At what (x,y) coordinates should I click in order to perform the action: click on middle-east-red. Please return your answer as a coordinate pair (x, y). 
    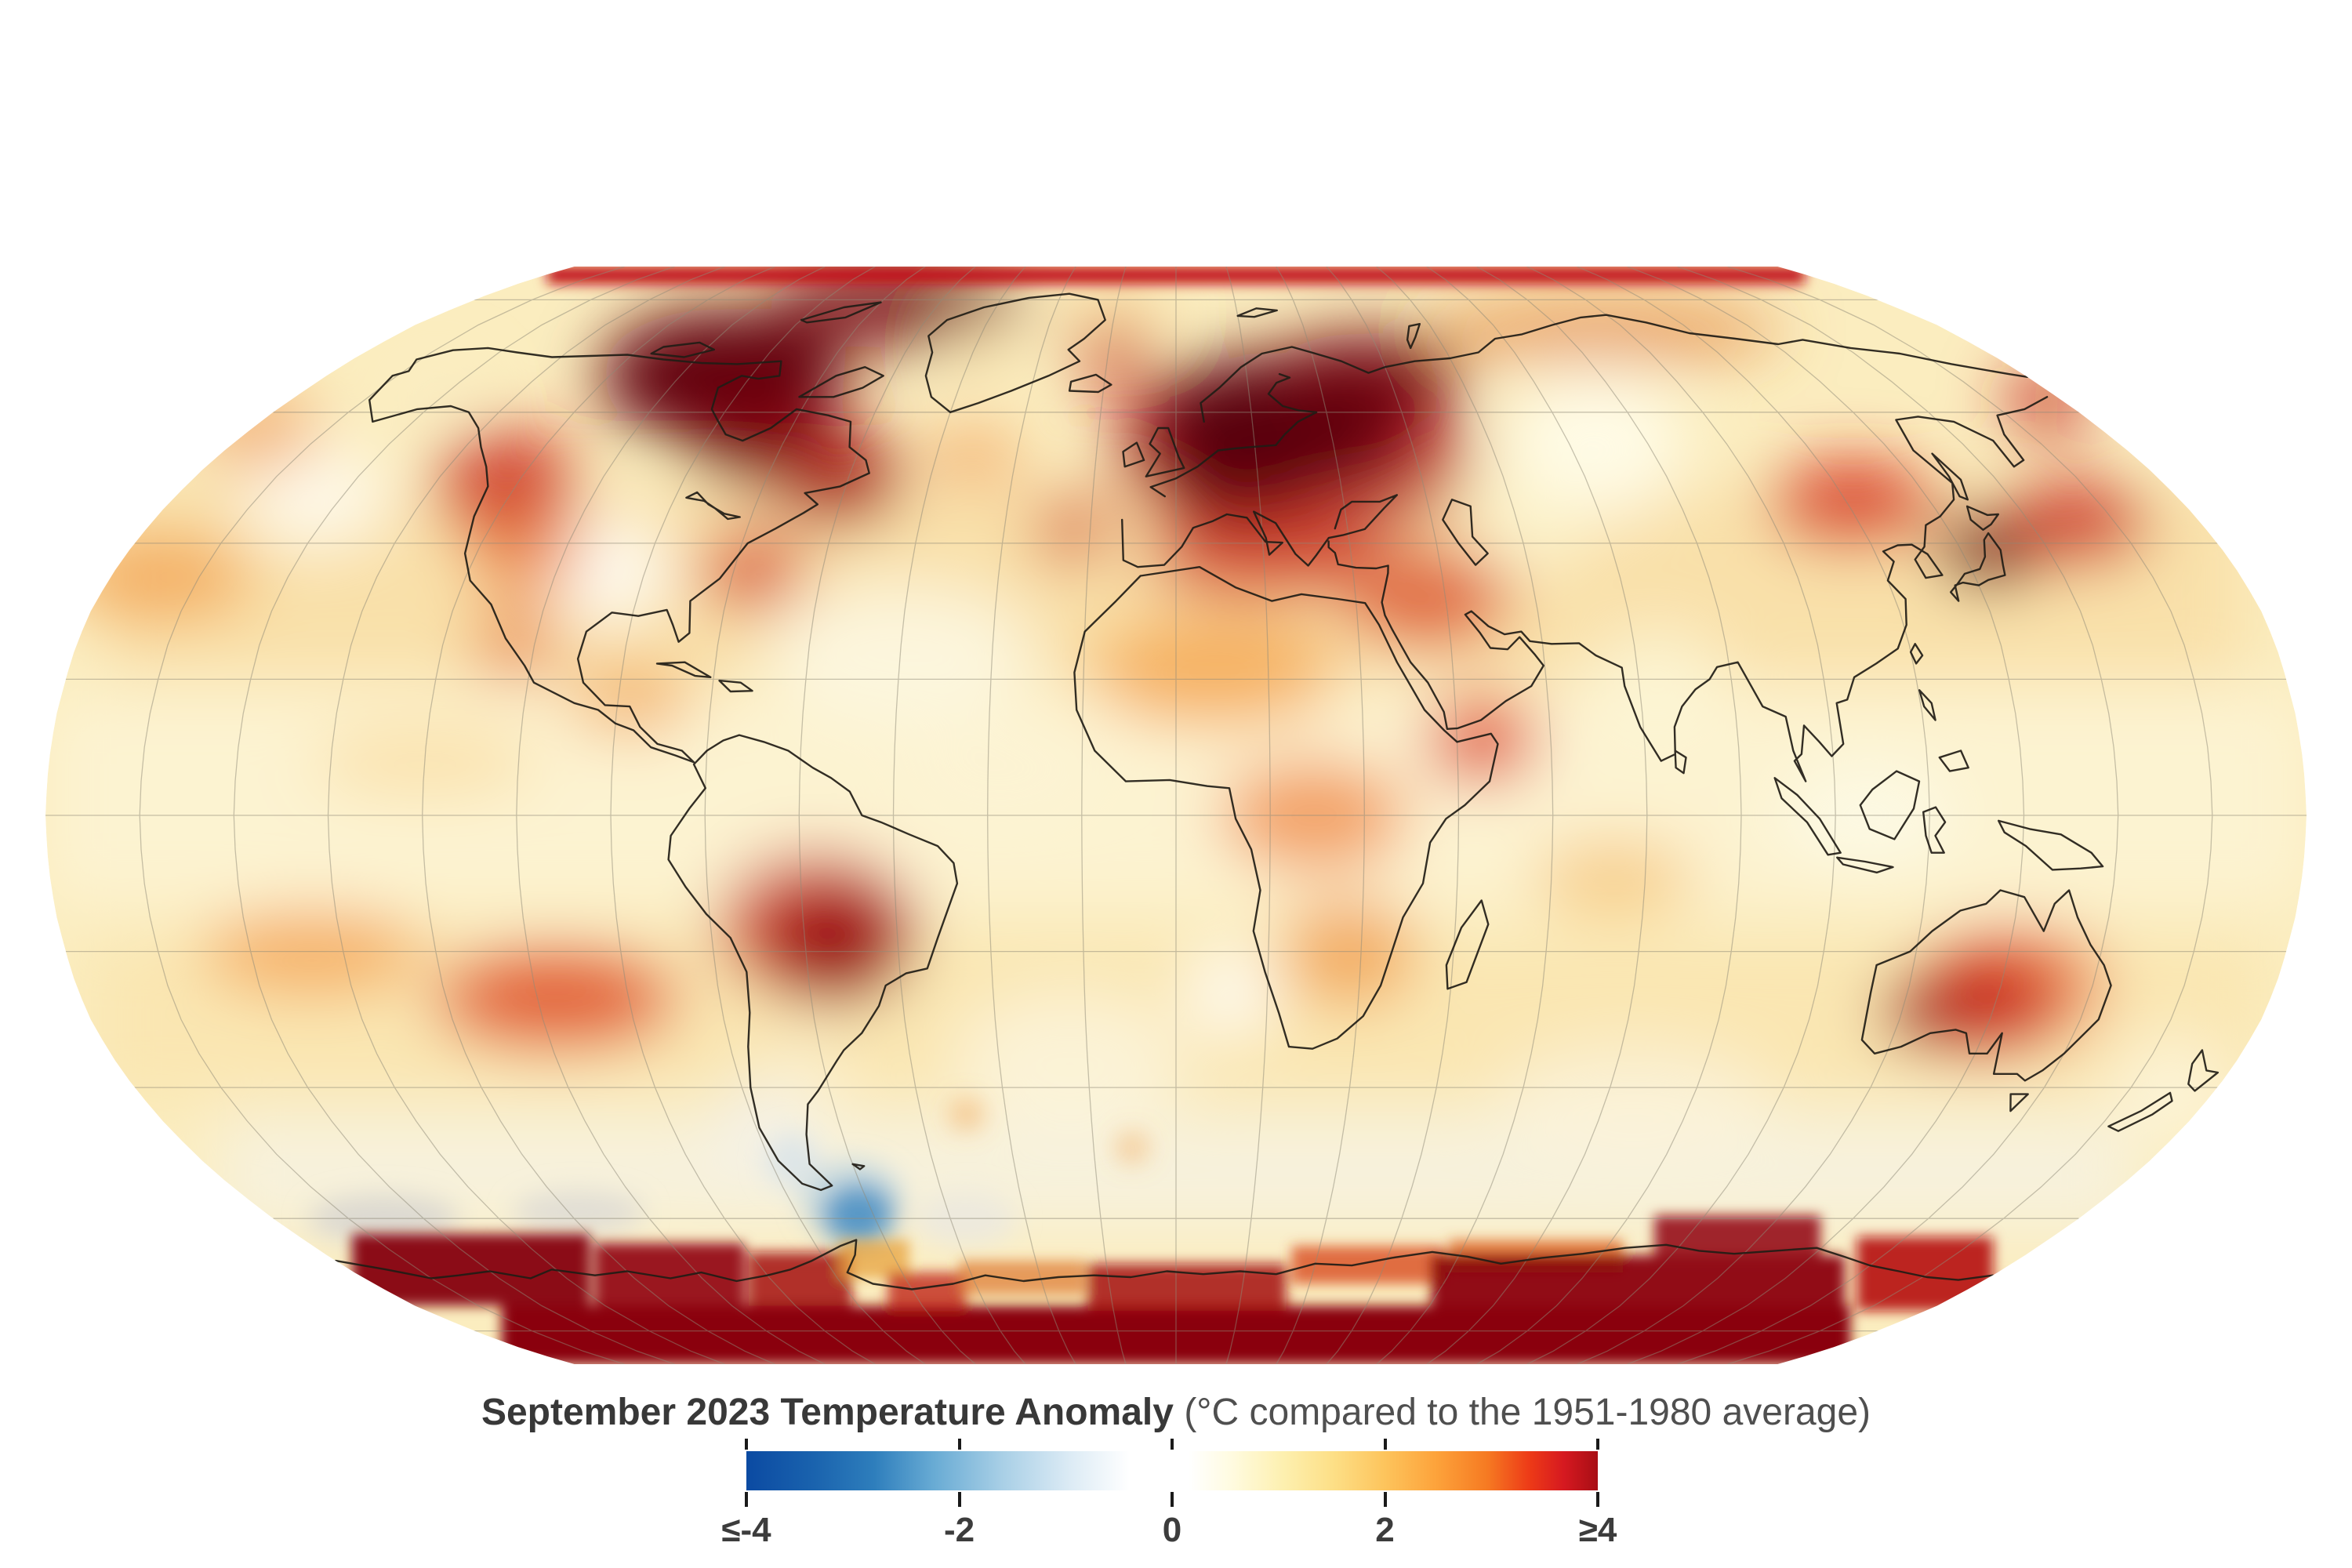
    Looking at the image, I should click on (1427, 598).